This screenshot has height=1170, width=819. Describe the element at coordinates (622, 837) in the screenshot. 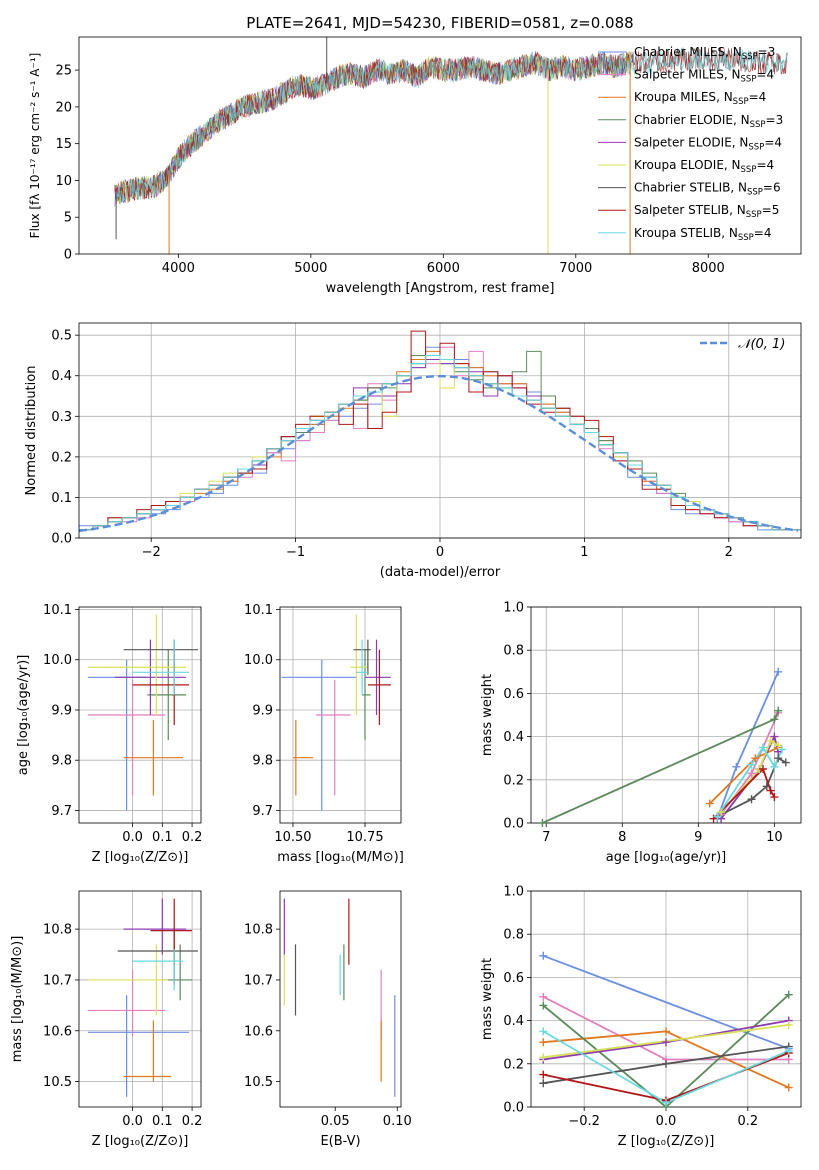

I see `x-tick-label: 8` at that location.